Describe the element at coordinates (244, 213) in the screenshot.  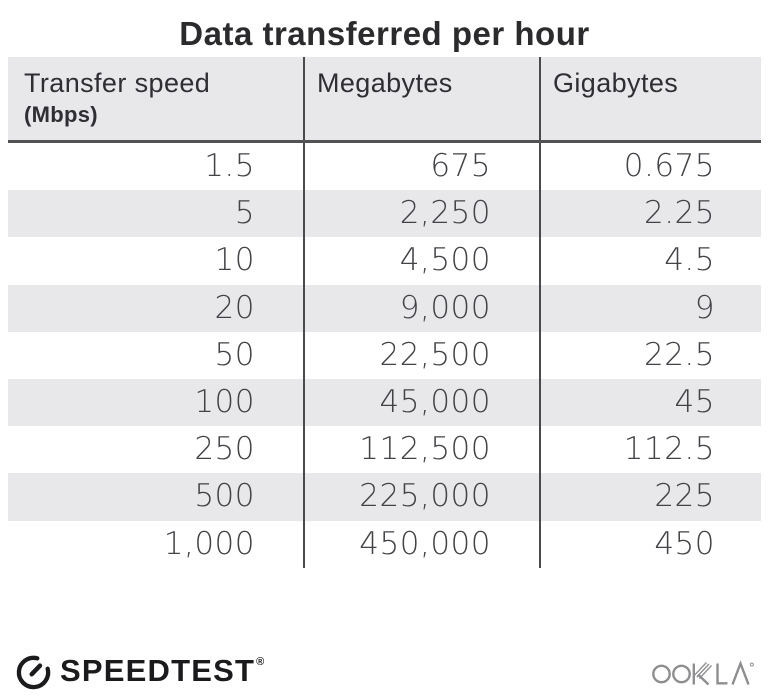
I see `cell-transfer-speed: 5` at that location.